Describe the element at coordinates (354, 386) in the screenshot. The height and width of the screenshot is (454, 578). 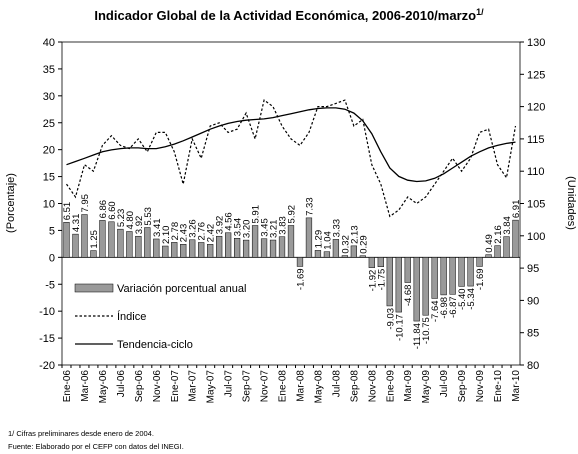
I see `x-tick-label: Sep-08` at that location.